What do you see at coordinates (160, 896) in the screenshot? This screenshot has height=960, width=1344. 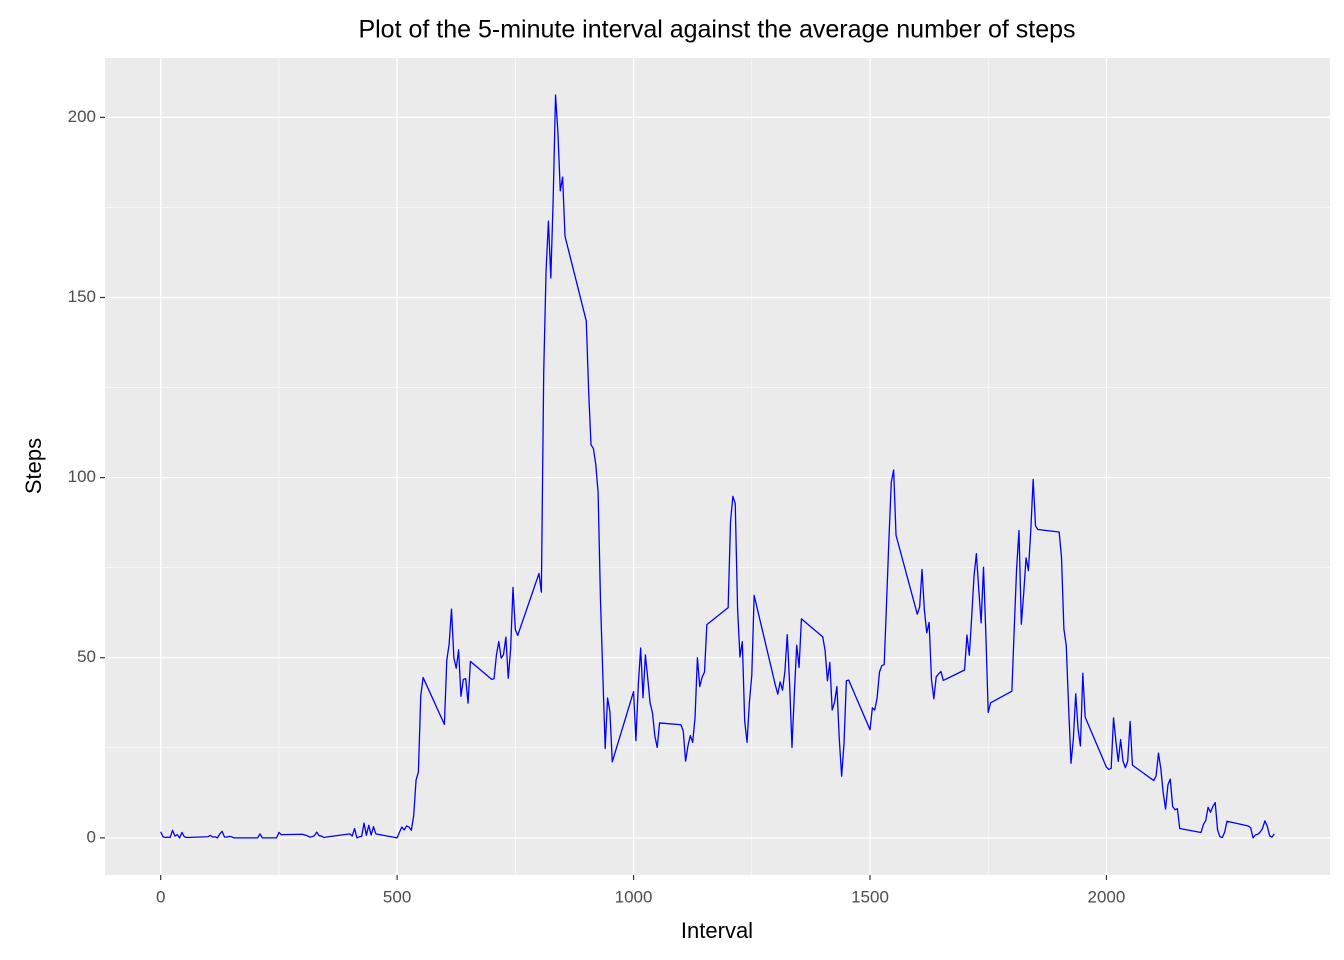 I see `x-tick-label: 0` at bounding box center [160, 896].